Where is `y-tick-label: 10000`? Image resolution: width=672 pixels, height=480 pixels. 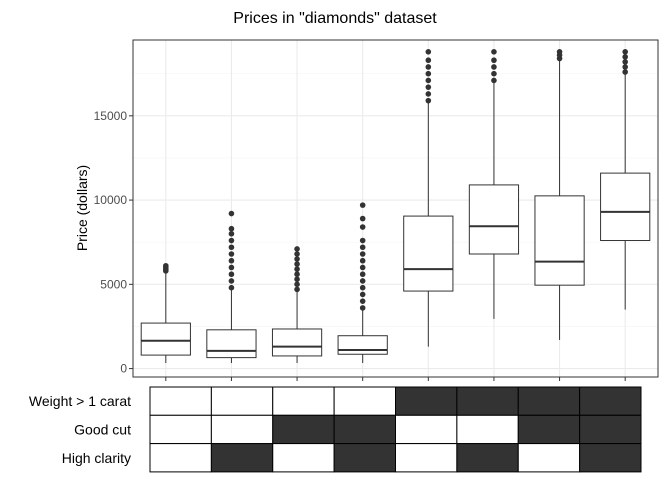 y-tick-label: 10000 is located at coordinates (111, 200).